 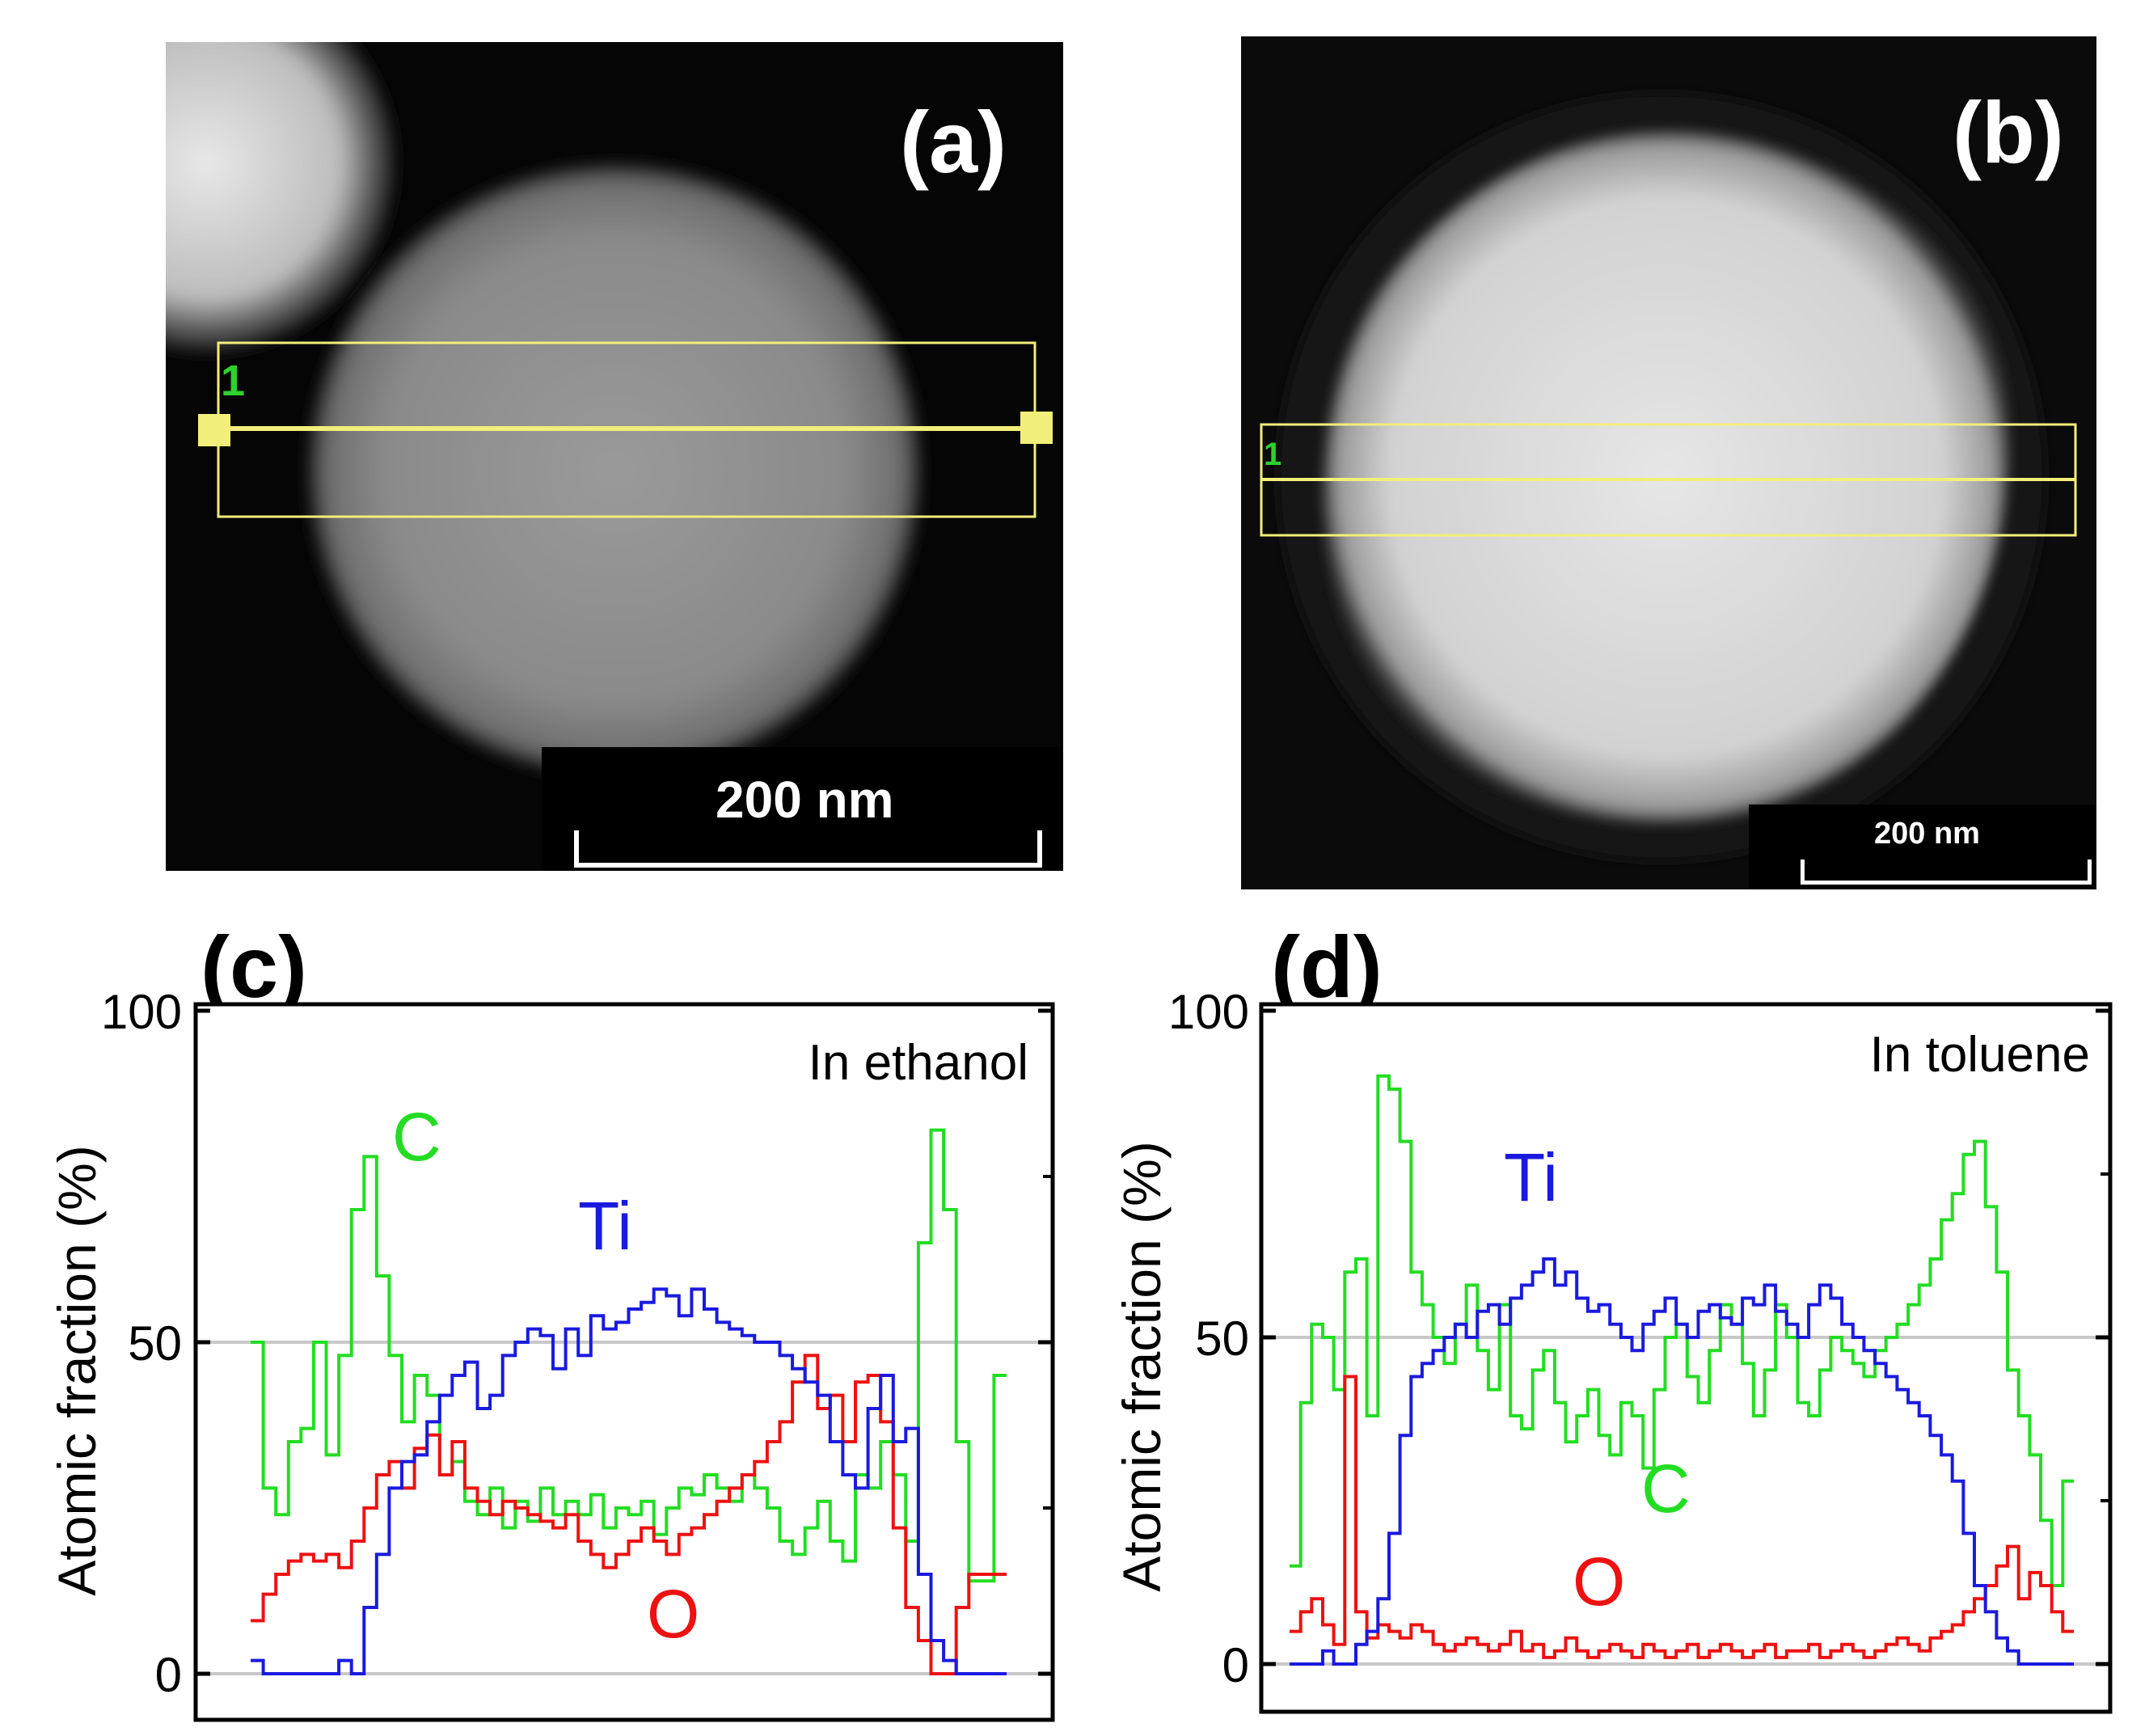 What do you see at coordinates (805, 800) in the screenshot?
I see `scale-bar-label-a: 200 nm` at bounding box center [805, 800].